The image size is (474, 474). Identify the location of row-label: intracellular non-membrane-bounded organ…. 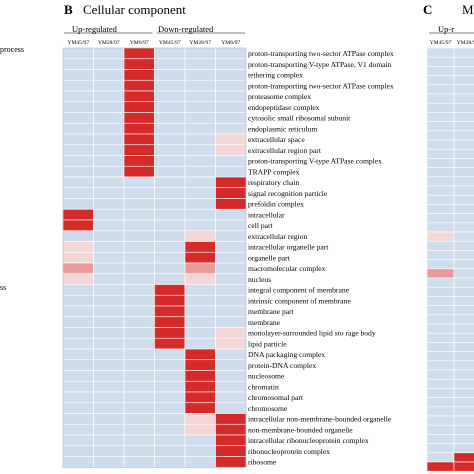
(320, 419).